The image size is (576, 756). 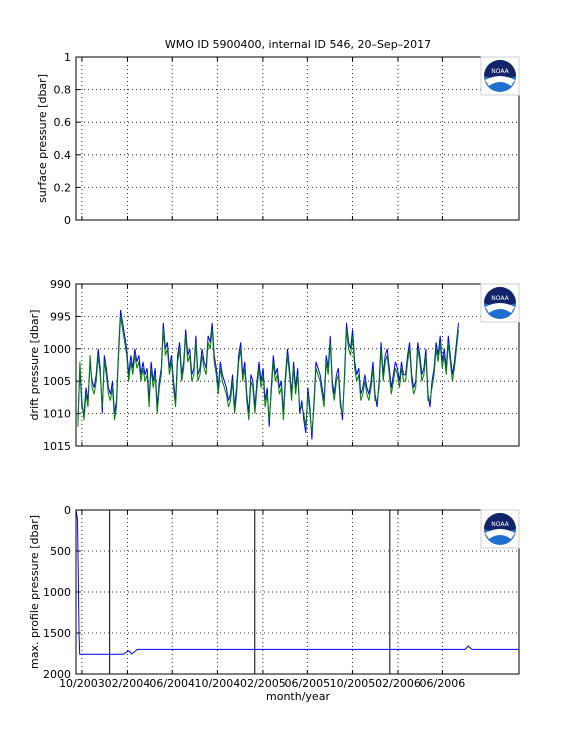 What do you see at coordinates (67, 57) in the screenshot?
I see `y-tick-label: 1` at bounding box center [67, 57].